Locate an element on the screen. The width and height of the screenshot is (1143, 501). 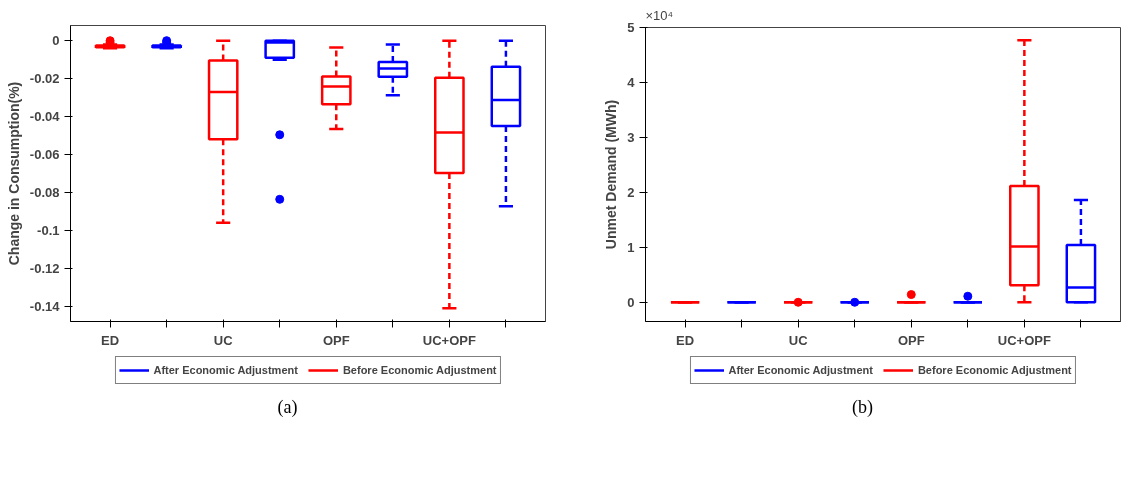
y-tick-label: -0.14 is located at coordinates (45, 306).